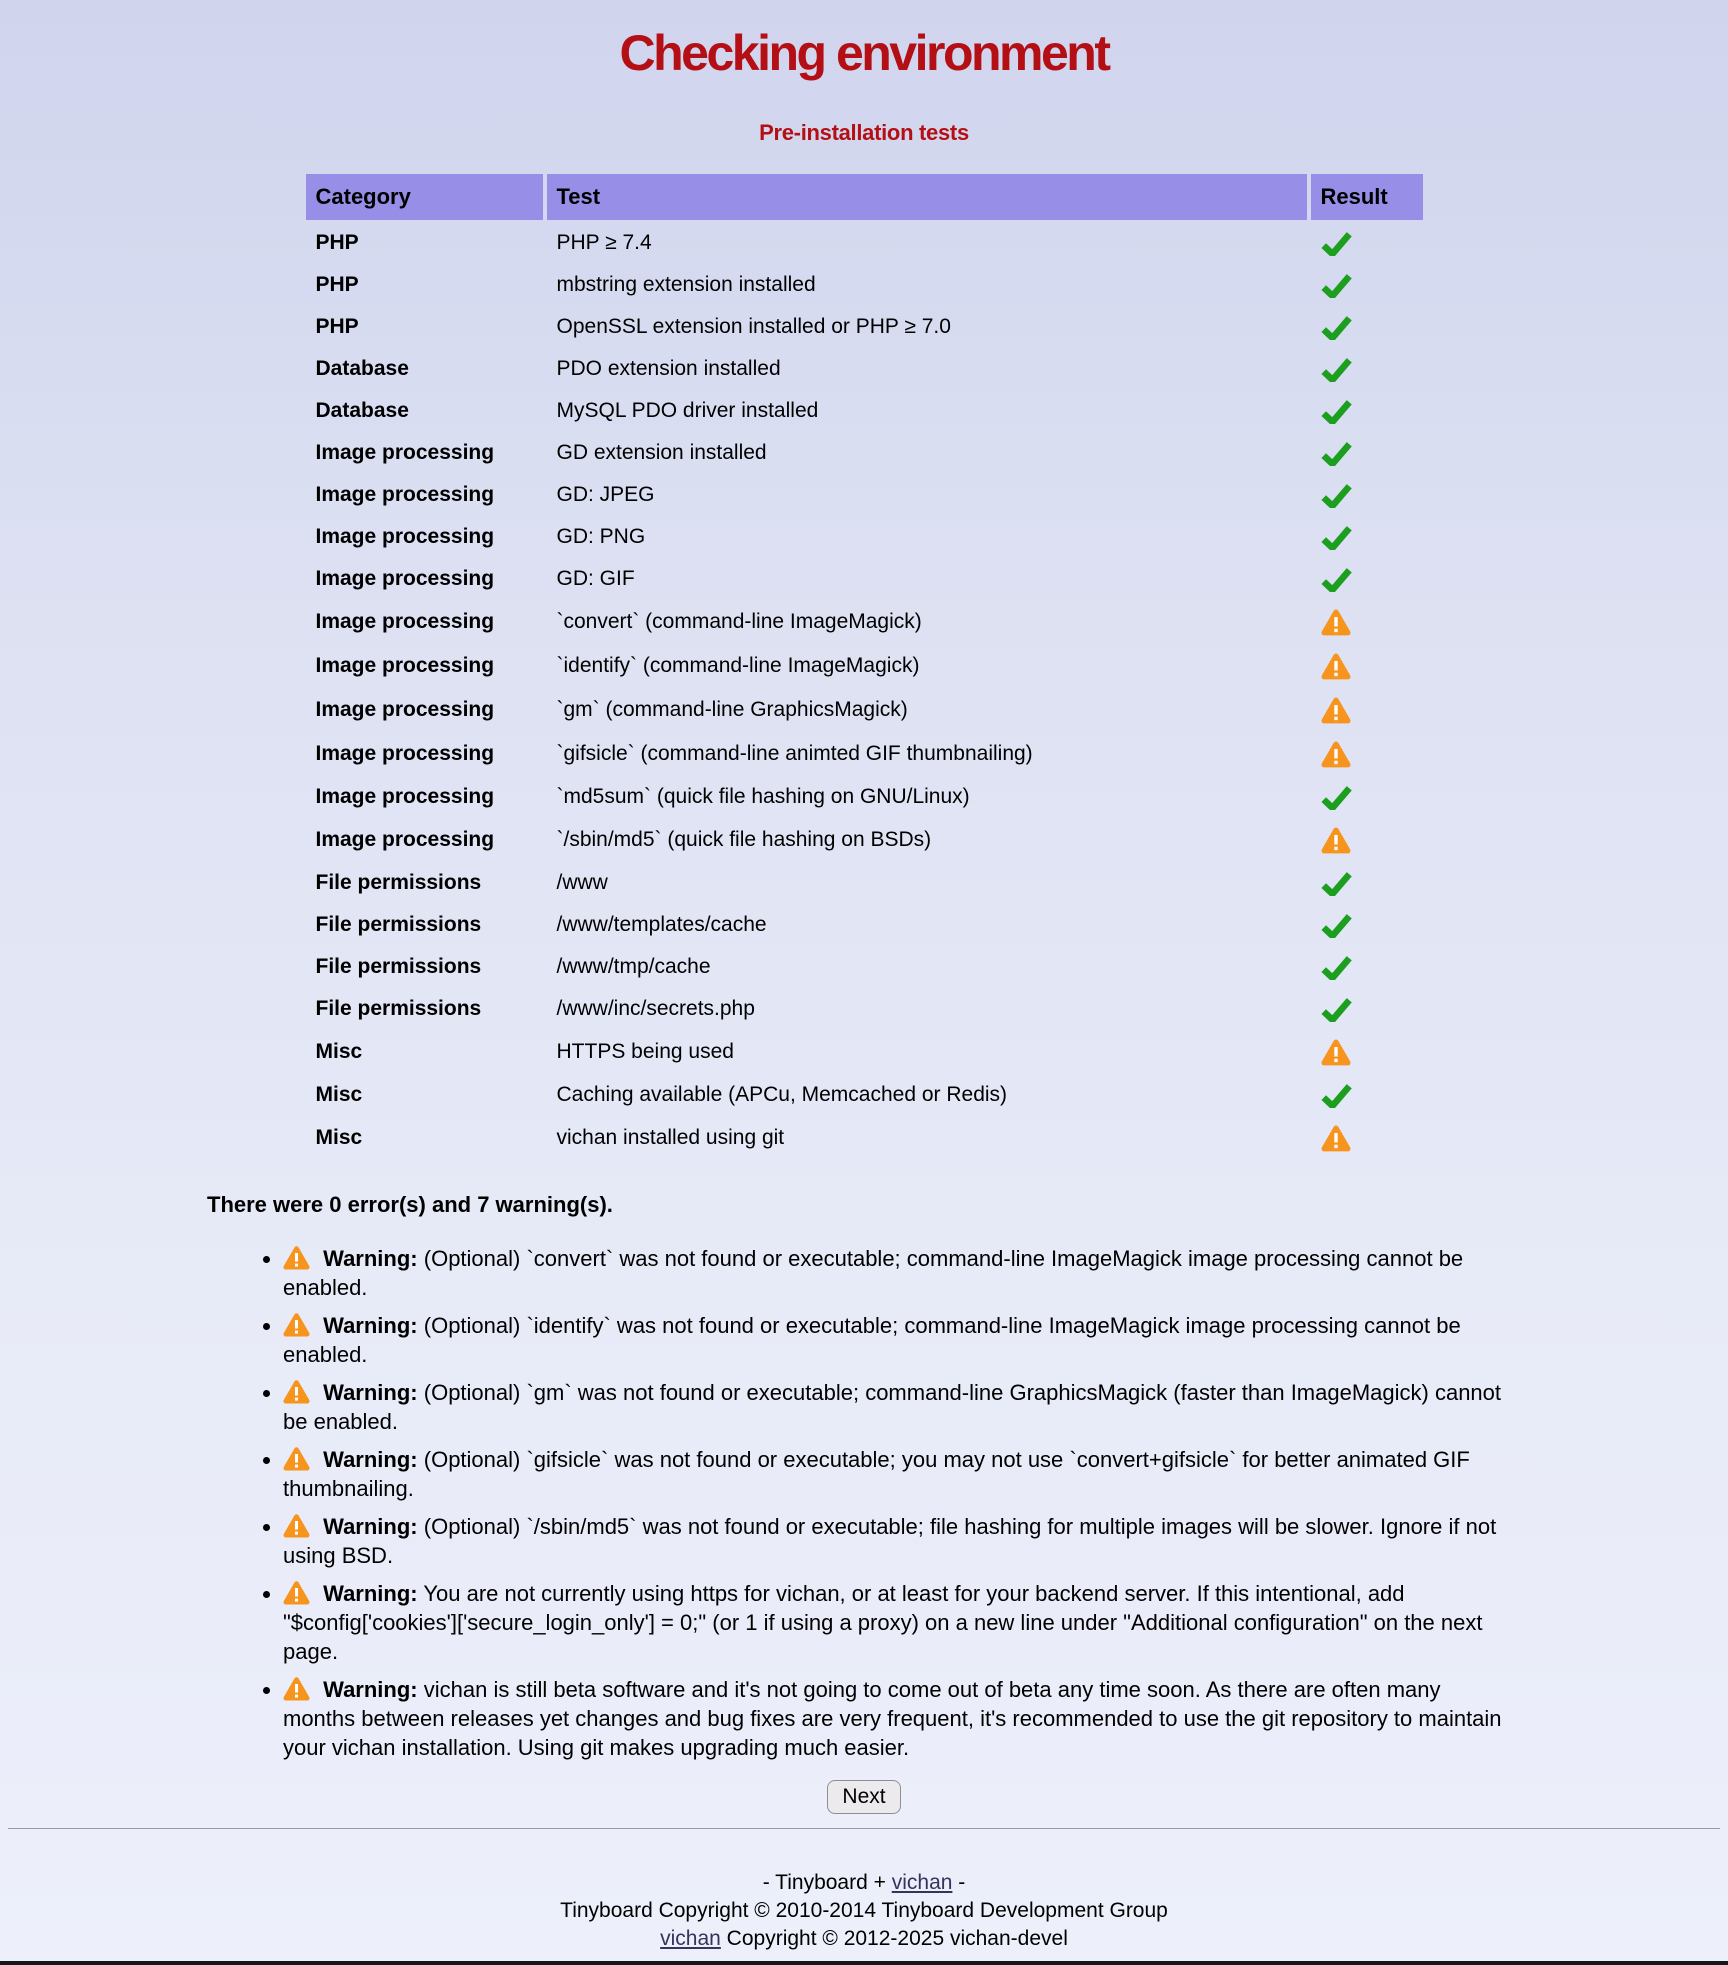 This screenshot has width=1728, height=1965. What do you see at coordinates (661, 924) in the screenshot?
I see `test-cell: /www/templates/cache` at bounding box center [661, 924].